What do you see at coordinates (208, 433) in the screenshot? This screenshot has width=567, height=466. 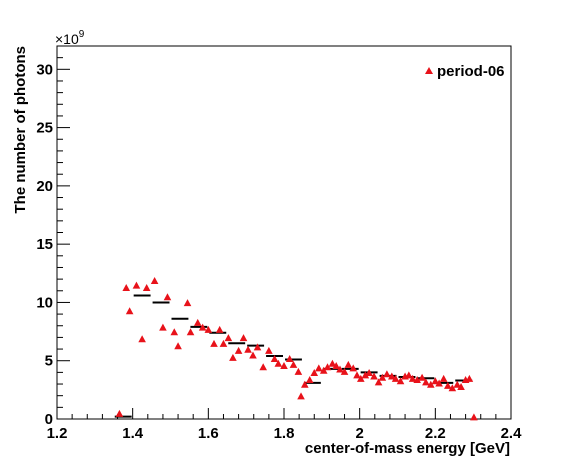 I see `x-tick-label: 1.6` at bounding box center [208, 433].